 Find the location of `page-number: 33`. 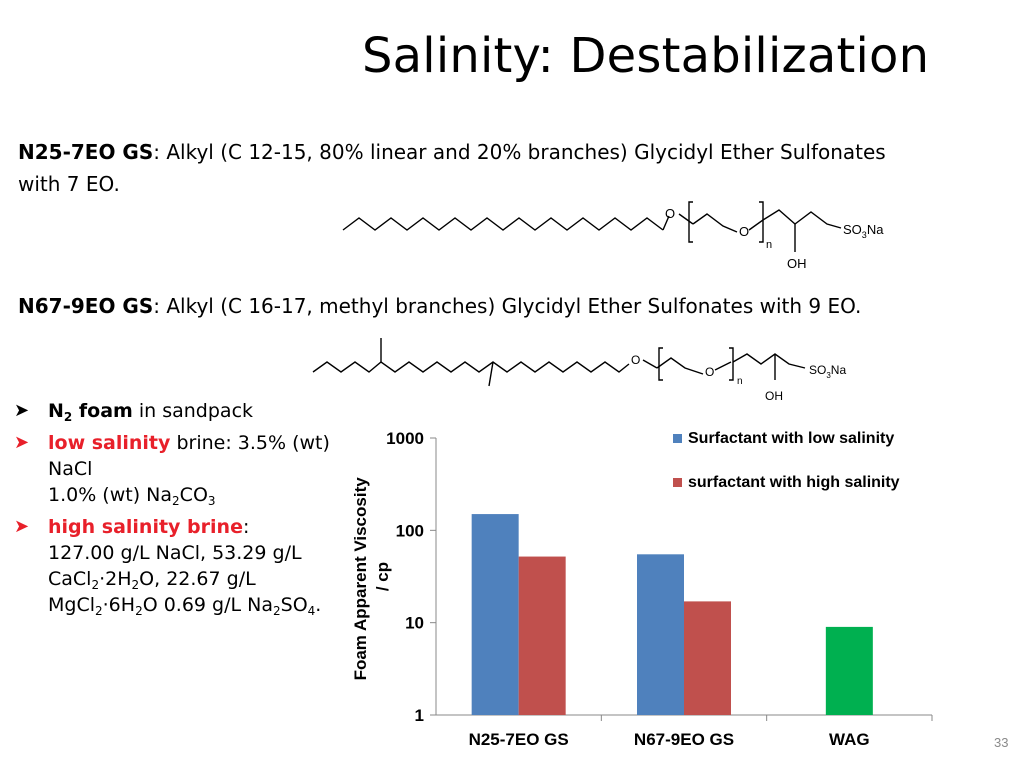

page-number: 33 is located at coordinates (1001, 742).